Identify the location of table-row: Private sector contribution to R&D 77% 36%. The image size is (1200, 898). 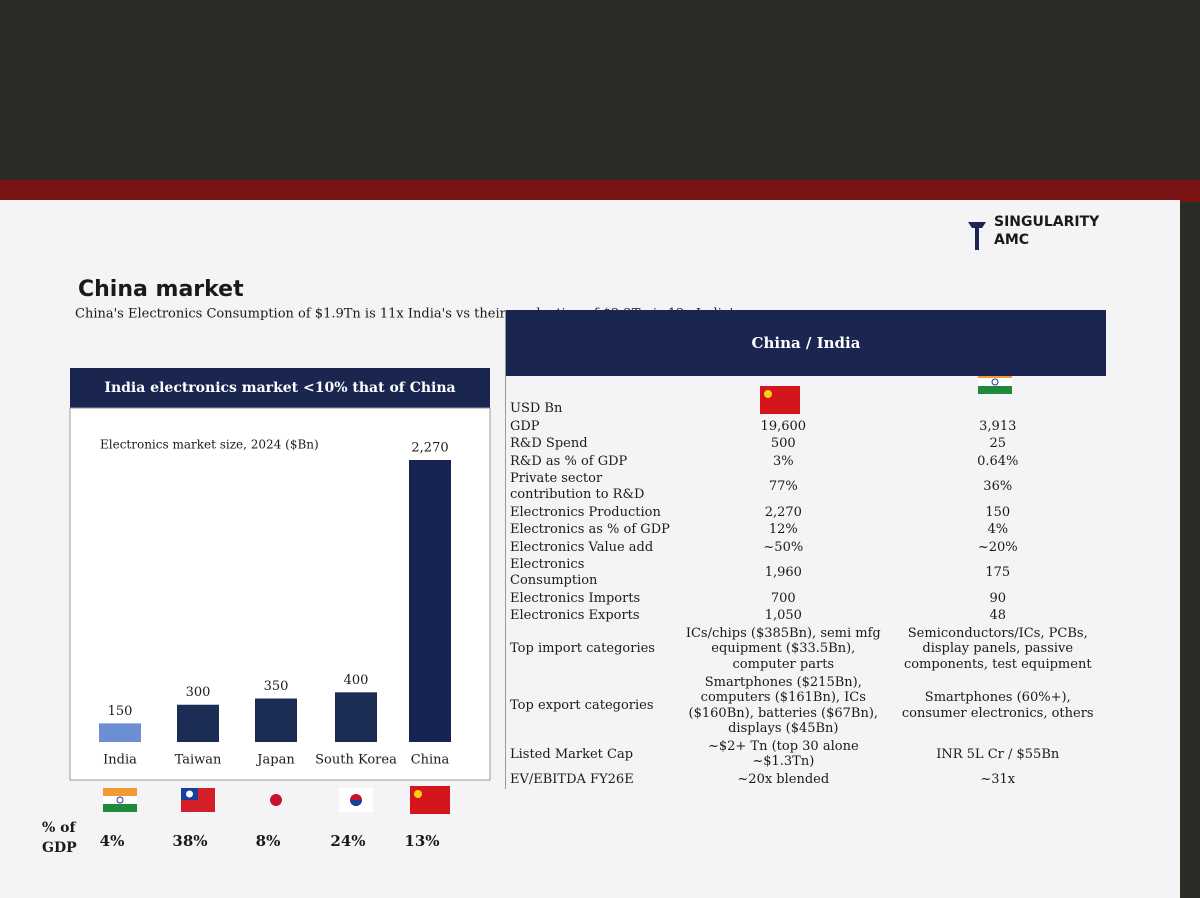
(806, 486).